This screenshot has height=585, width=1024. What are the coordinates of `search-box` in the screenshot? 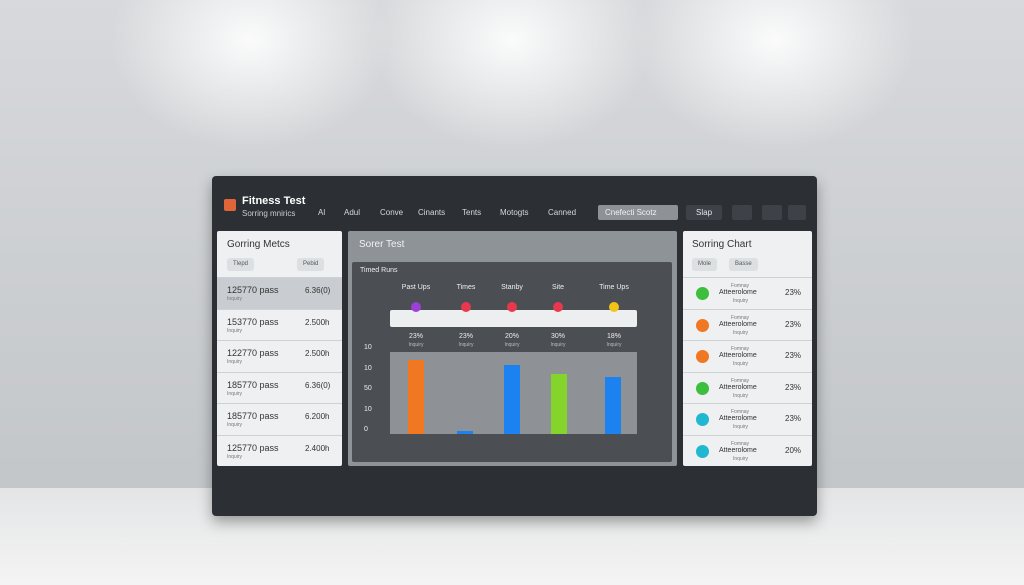 It's located at (638, 212).